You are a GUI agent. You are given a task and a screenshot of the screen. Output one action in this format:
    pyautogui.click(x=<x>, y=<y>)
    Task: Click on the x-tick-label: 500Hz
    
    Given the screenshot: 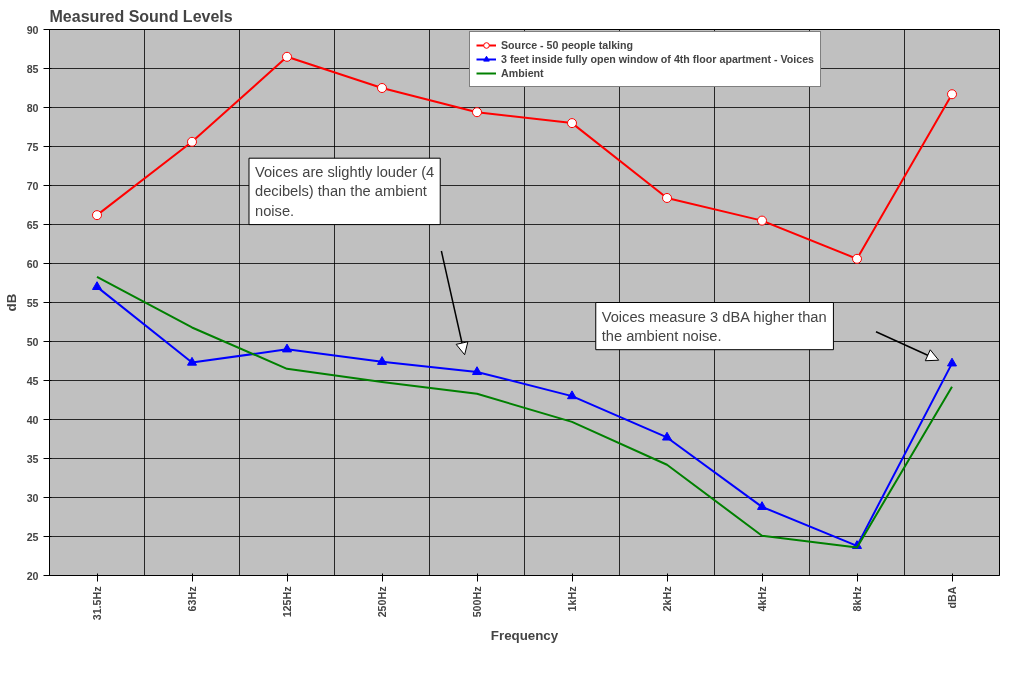 What is the action you would take?
    pyautogui.click(x=477, y=602)
    